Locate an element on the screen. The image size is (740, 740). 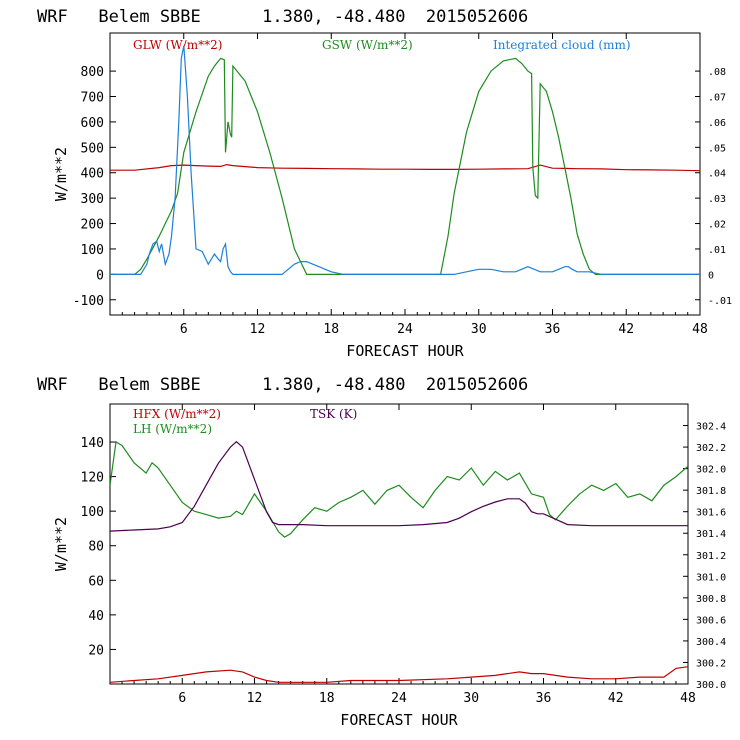
y2-tick-label: .02 is located at coordinates (717, 225).